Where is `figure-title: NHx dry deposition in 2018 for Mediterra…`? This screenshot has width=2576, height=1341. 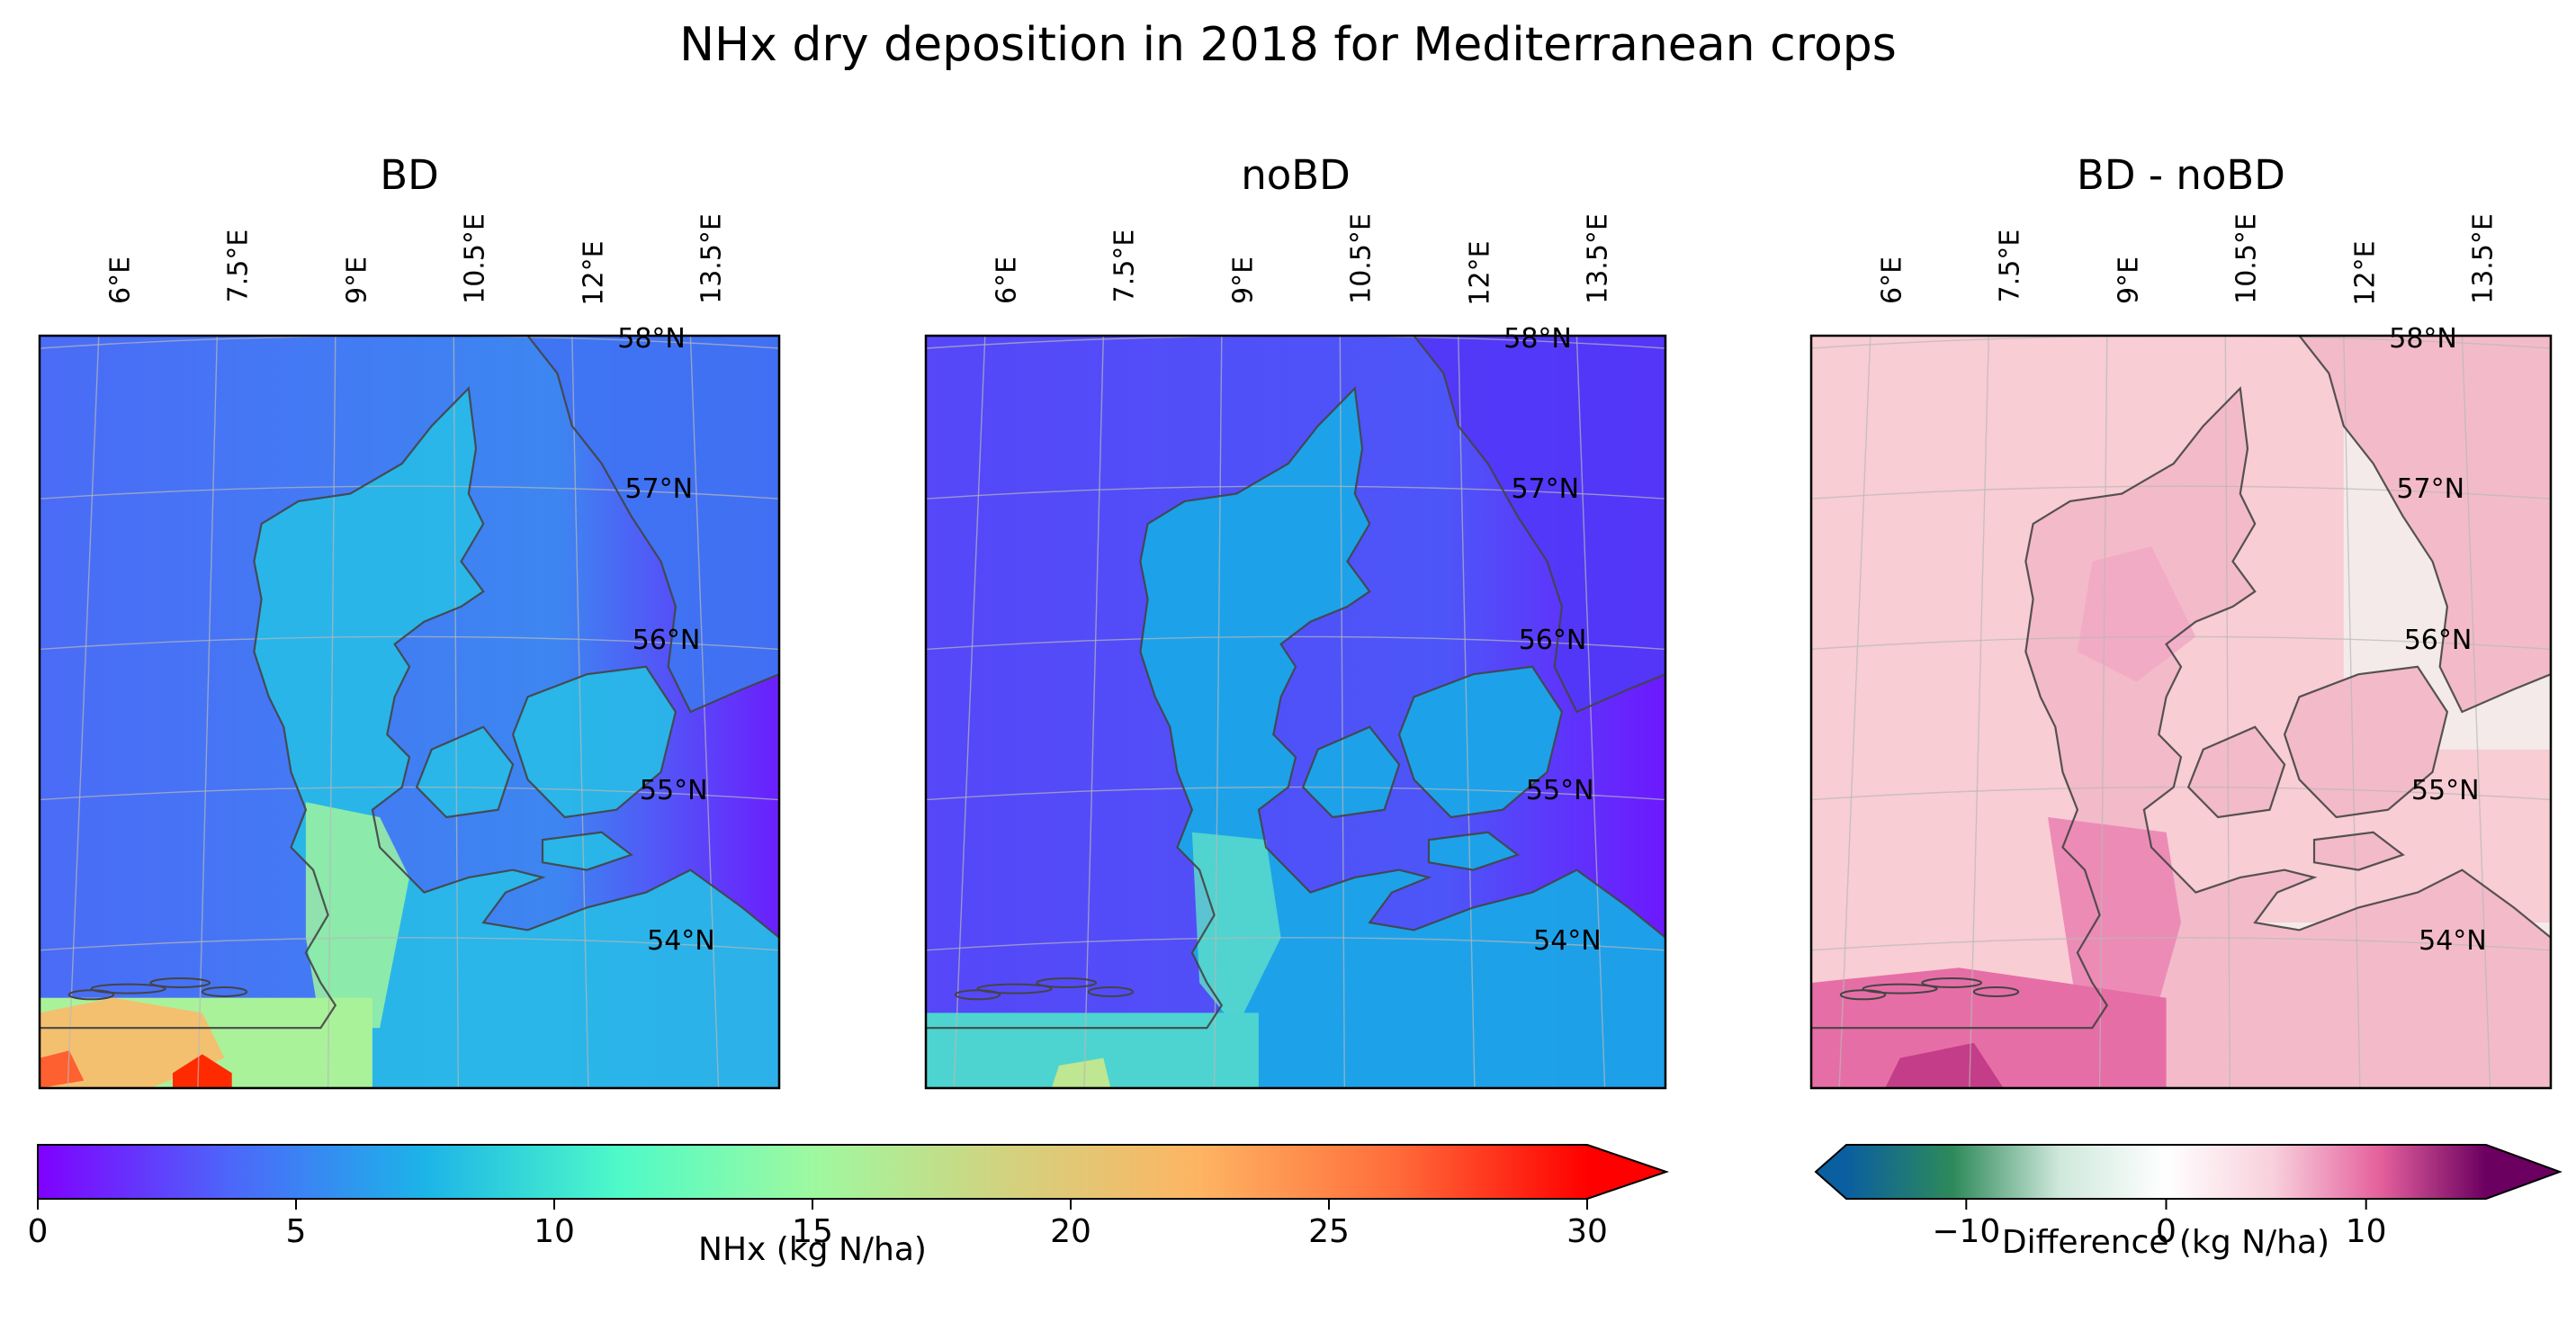
figure-title: NHx dry deposition in 2018 for Mediterra… is located at coordinates (1288, 45).